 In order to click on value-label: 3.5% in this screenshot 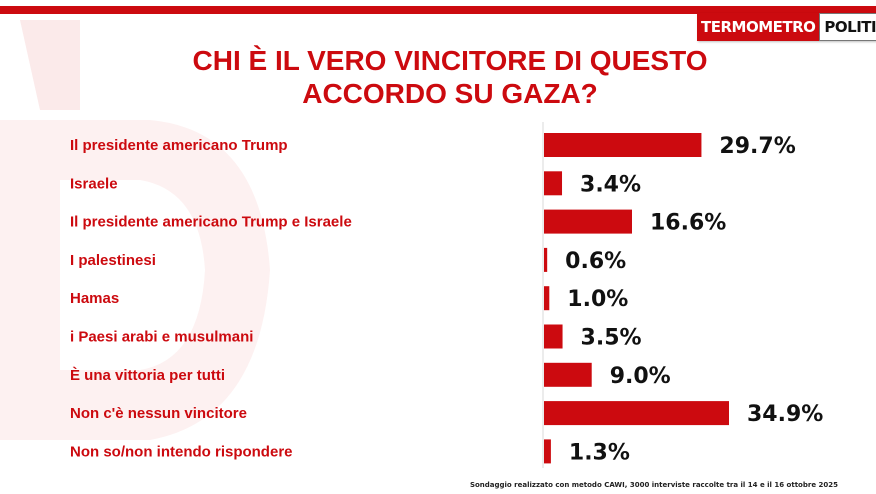, I will do `click(611, 338)`.